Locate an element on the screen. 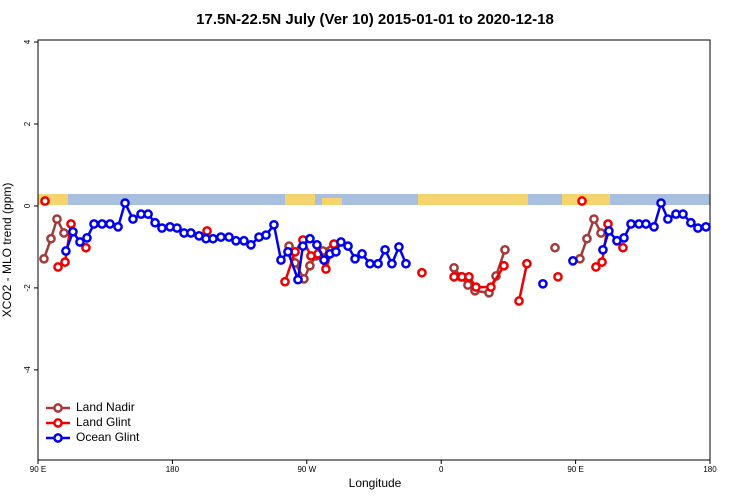  legend-label: Land Nadir is located at coordinates (105, 407).